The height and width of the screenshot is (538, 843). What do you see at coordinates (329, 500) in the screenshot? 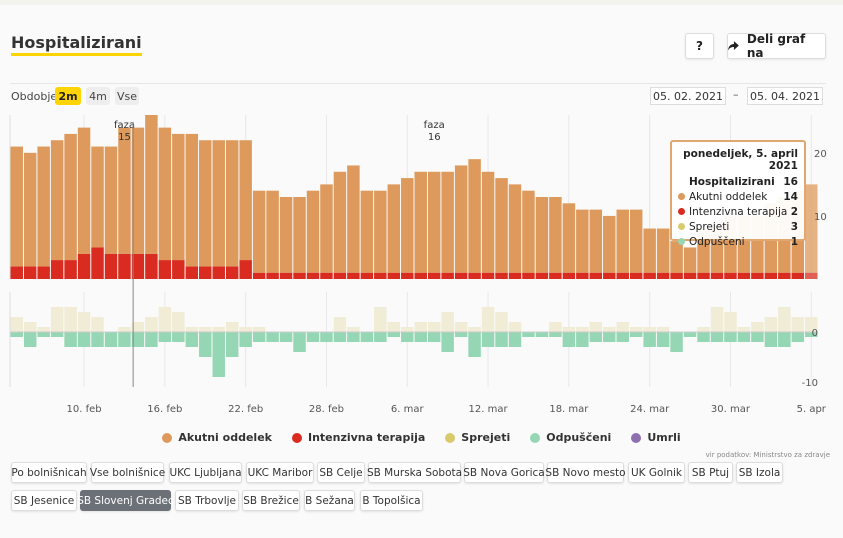
I see `hospital-button: B Sežana` at bounding box center [329, 500].